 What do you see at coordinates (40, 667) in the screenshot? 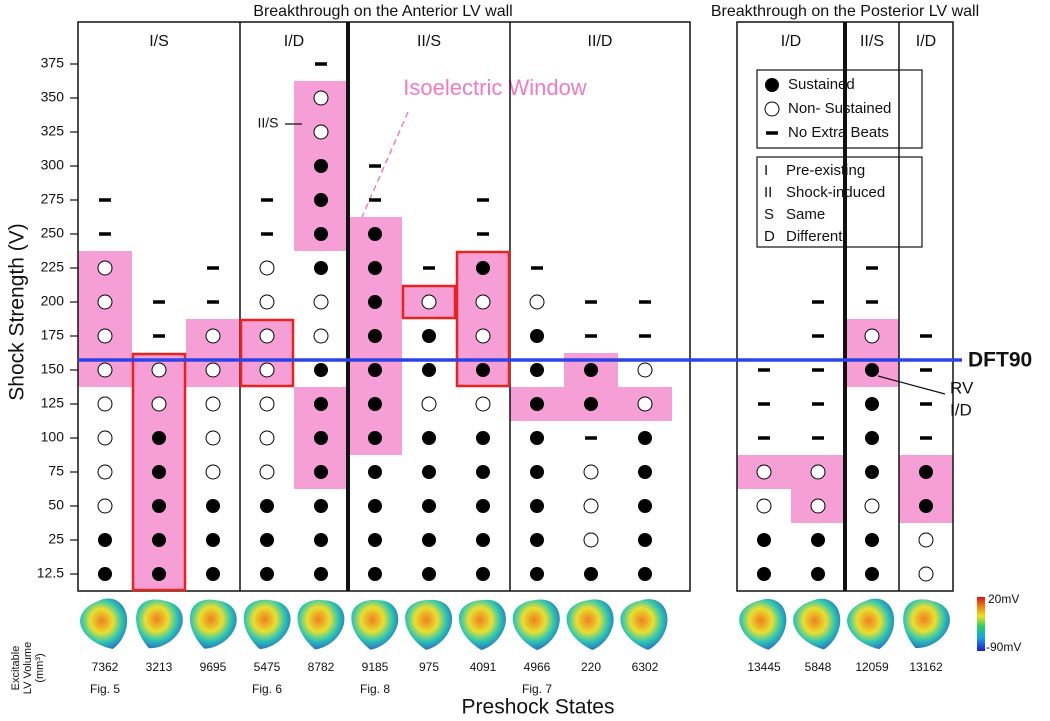
I see `volume-label-line: (mm³)` at bounding box center [40, 667].